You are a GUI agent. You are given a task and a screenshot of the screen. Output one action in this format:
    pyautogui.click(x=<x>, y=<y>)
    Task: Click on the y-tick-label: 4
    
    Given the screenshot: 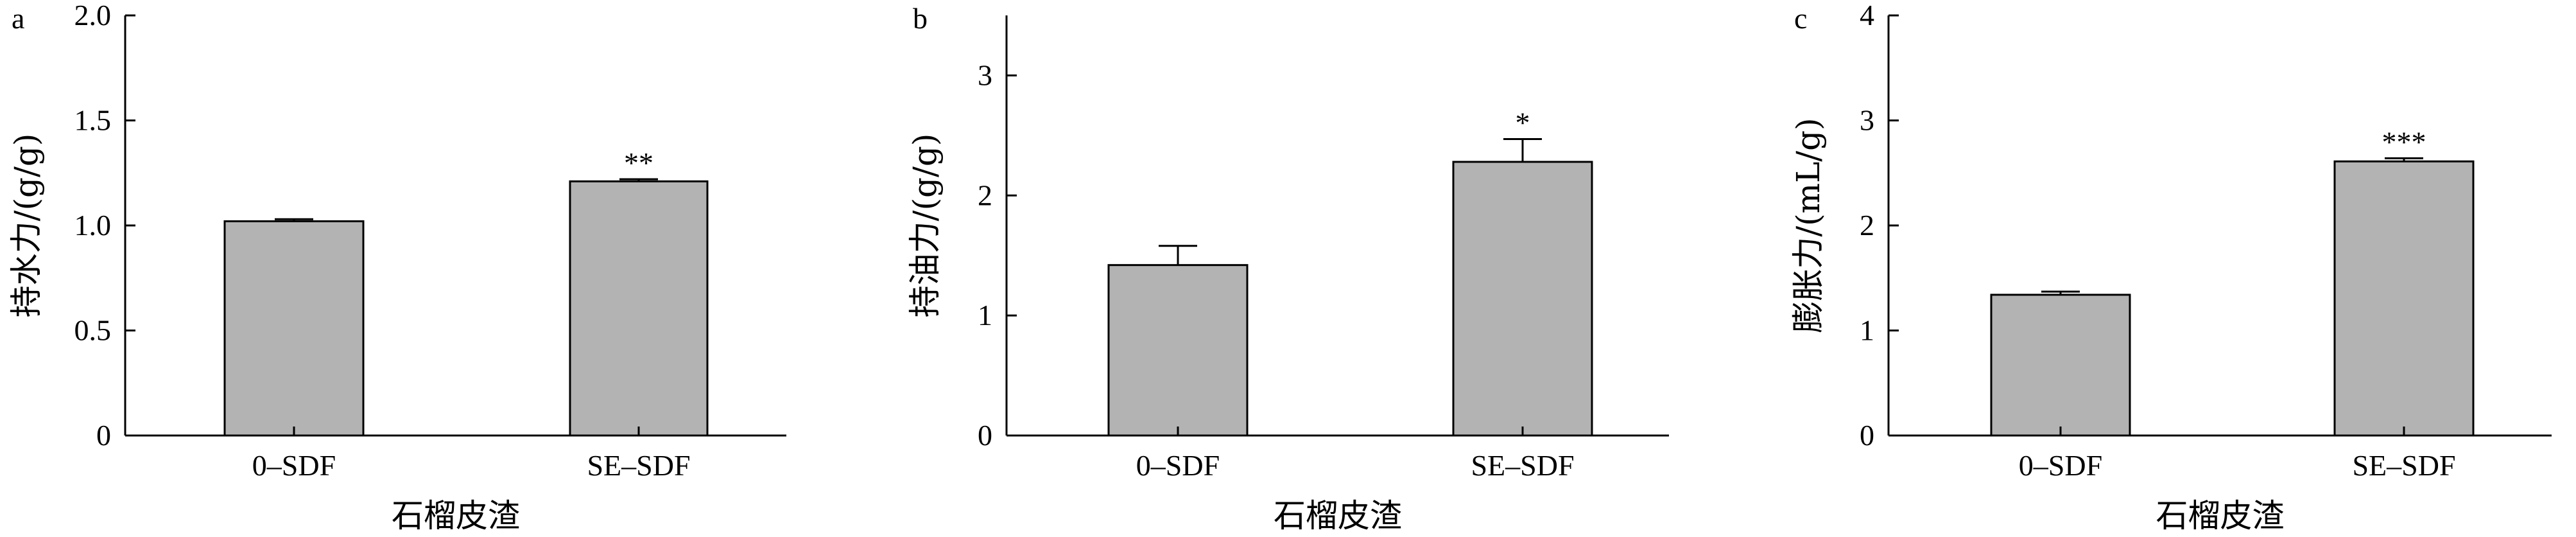 What is the action you would take?
    pyautogui.click(x=1867, y=16)
    